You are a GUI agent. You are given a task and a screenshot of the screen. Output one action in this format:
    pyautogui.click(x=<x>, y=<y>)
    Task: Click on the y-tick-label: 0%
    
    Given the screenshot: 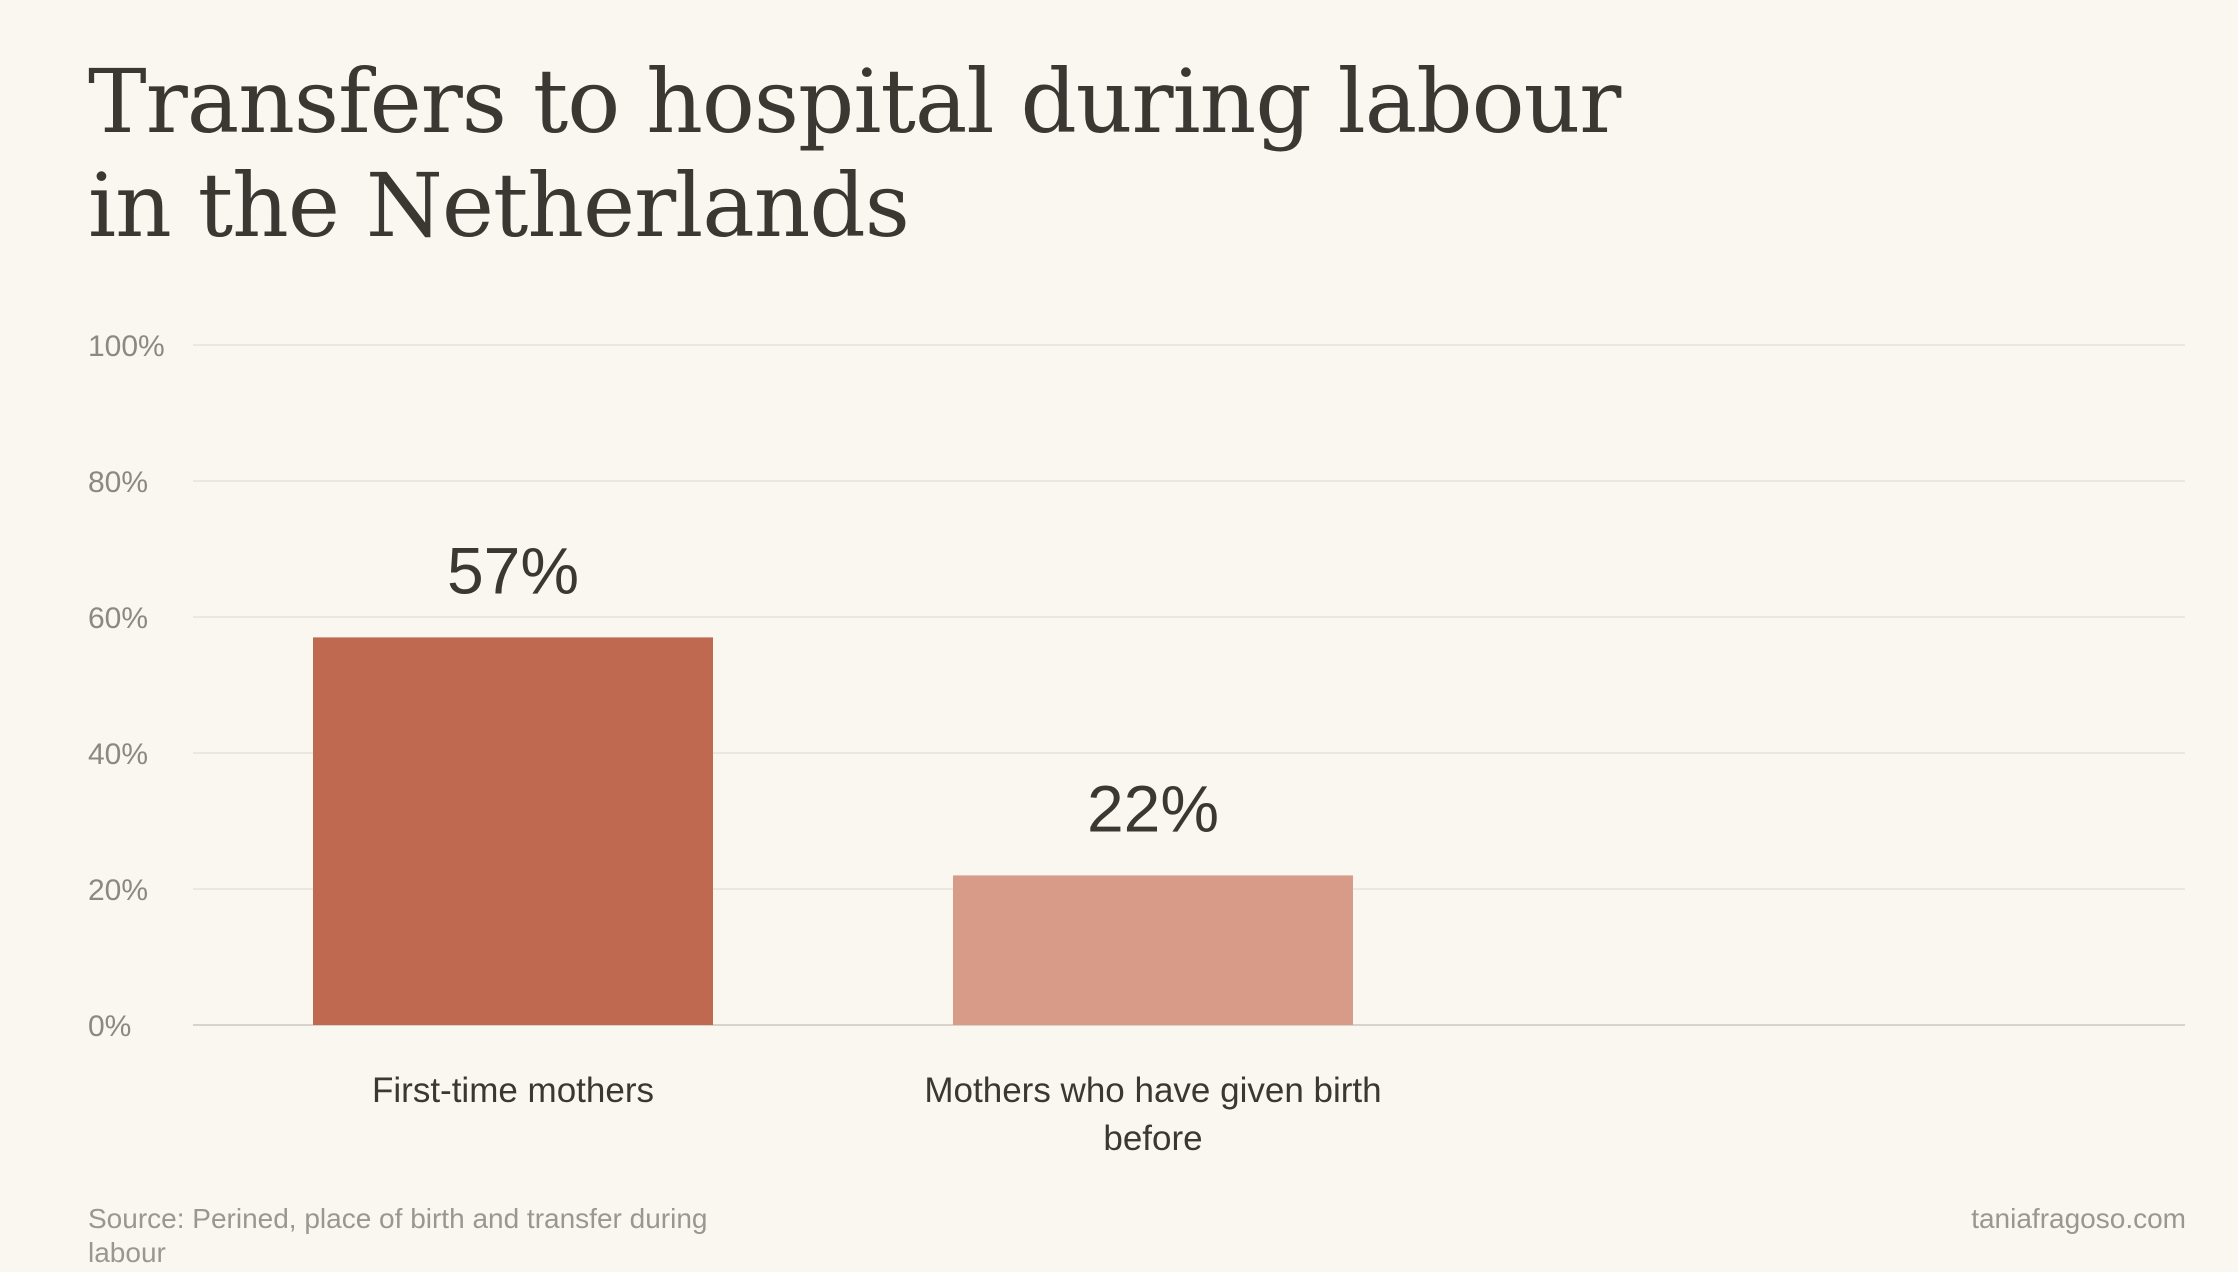 What is the action you would take?
    pyautogui.click(x=109, y=1026)
    